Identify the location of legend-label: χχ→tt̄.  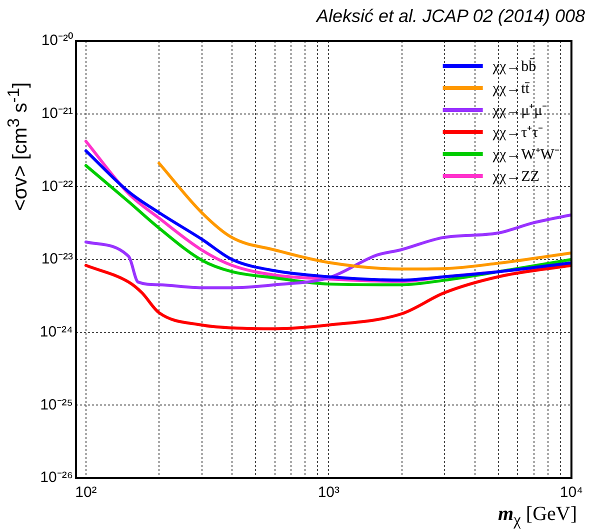
(511, 88).